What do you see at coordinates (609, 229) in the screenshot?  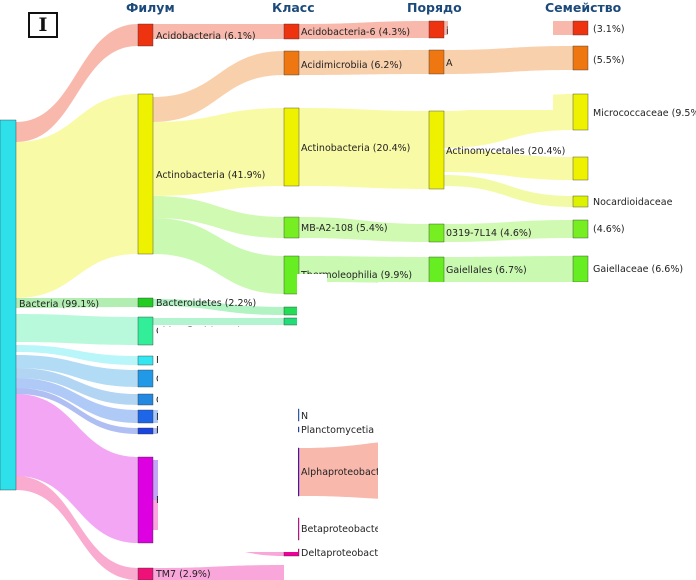 I see `node-label-f-c: (4.6%)` at bounding box center [609, 229].